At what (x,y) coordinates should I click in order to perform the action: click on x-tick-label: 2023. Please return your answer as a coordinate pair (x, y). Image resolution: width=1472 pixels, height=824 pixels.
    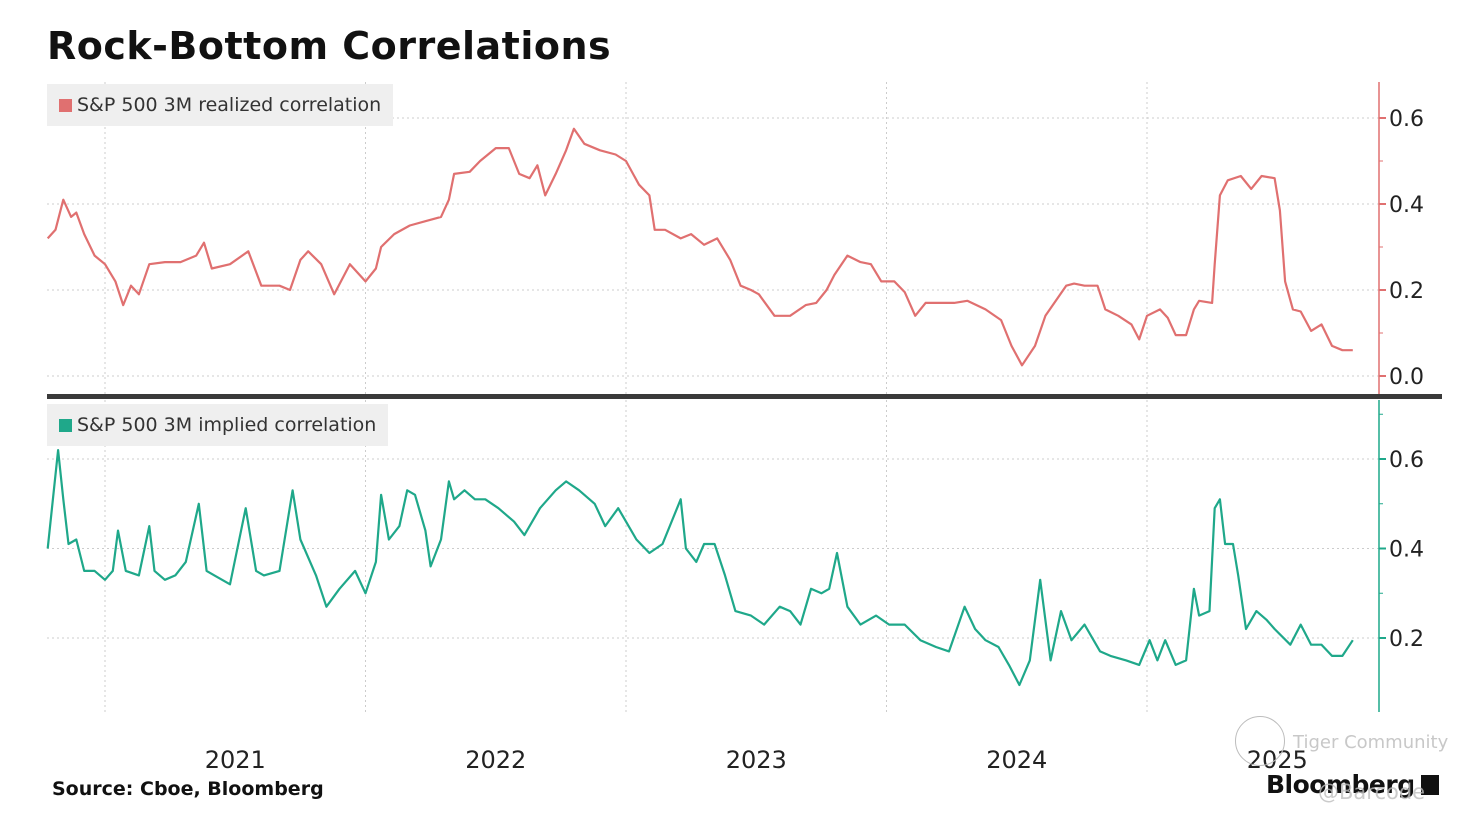
    Looking at the image, I should click on (756, 760).